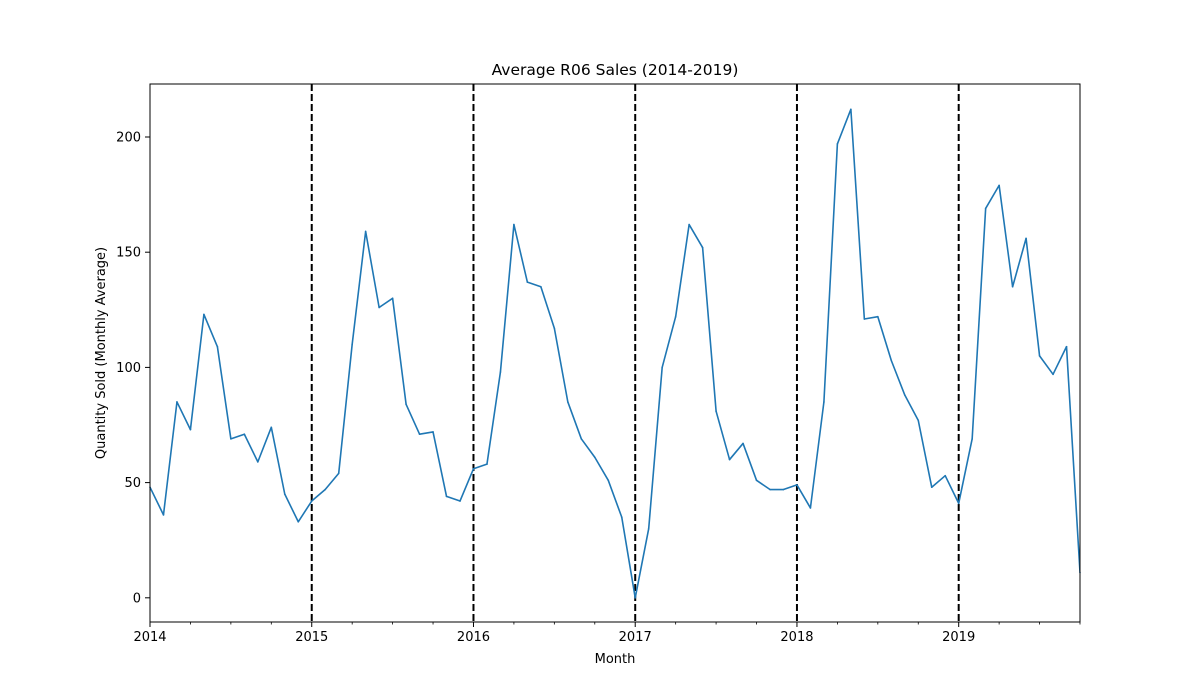 The width and height of the screenshot is (1200, 700). I want to click on x-axis-title: Month, so click(615, 659).